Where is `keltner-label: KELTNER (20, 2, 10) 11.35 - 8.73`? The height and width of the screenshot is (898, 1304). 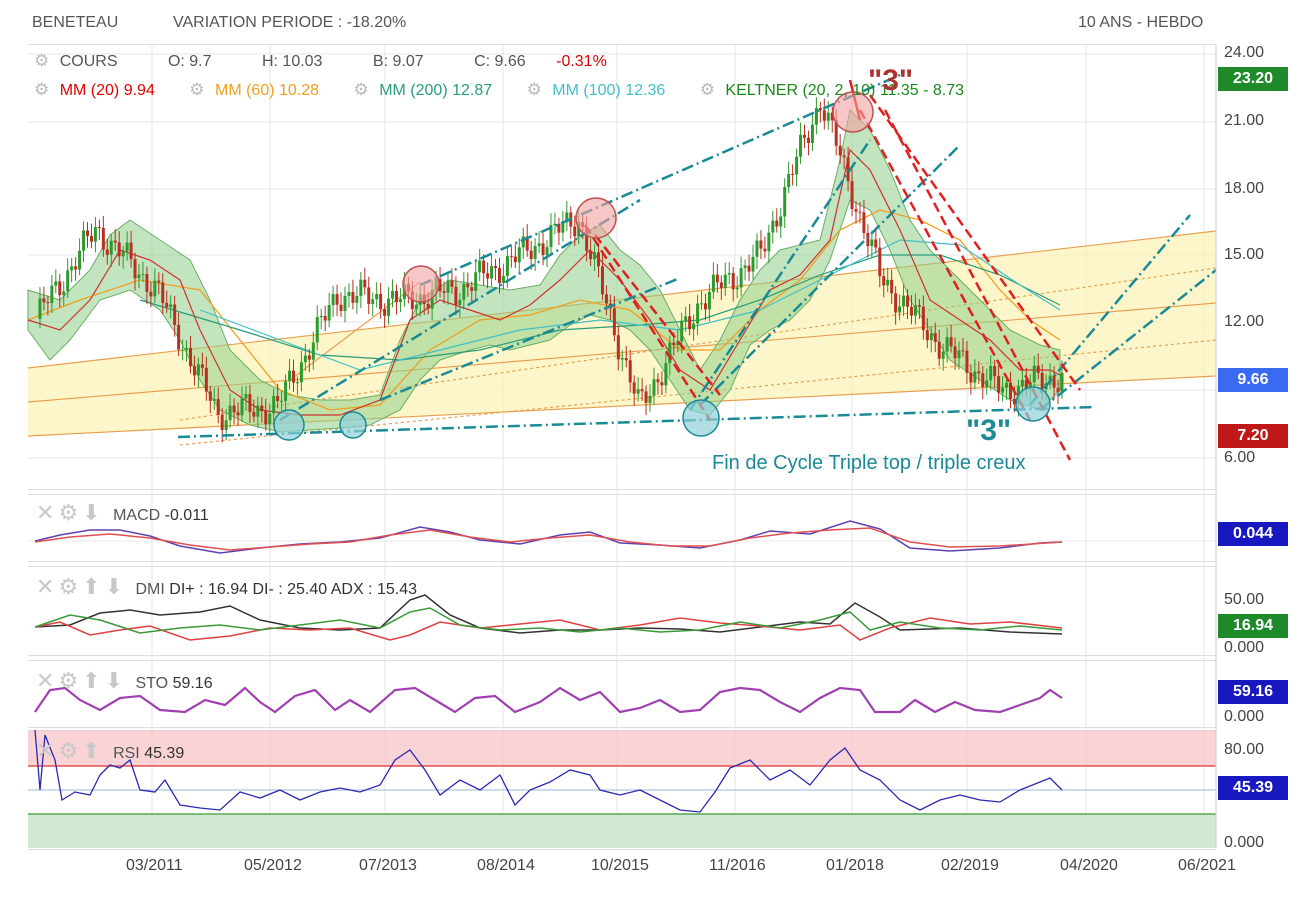 keltner-label: KELTNER (20, 2, 10) 11.35 - 8.73 is located at coordinates (845, 90).